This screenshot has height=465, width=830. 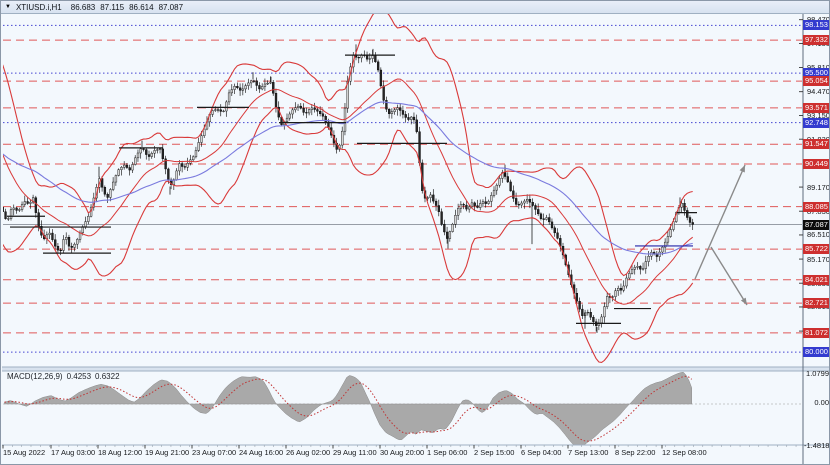 What do you see at coordinates (721, 235) in the screenshot?
I see `projection-arrows` at bounding box center [721, 235].